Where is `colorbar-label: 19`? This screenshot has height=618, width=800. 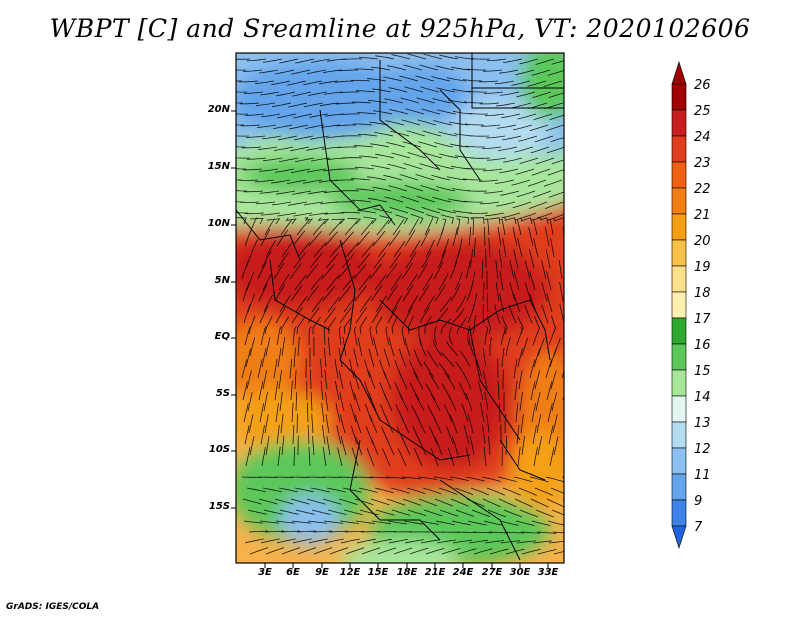
colorbar-label: 19 is located at coordinates (702, 267).